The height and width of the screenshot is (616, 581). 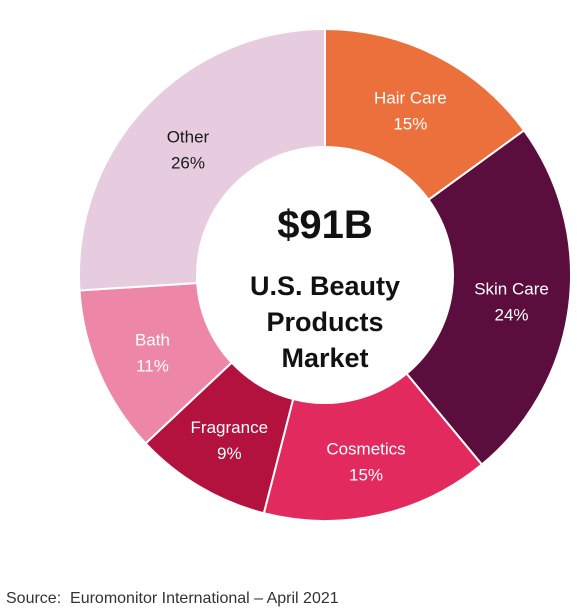 What do you see at coordinates (324, 358) in the screenshot?
I see `center-label-line-3: Market` at bounding box center [324, 358].